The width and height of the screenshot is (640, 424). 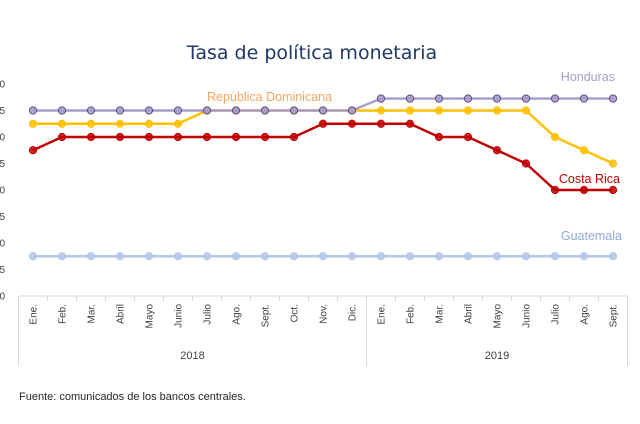 I want to click on y-axis-ticks: 0 5 0 5 0 5 0 5 0, so click(x=2, y=191).